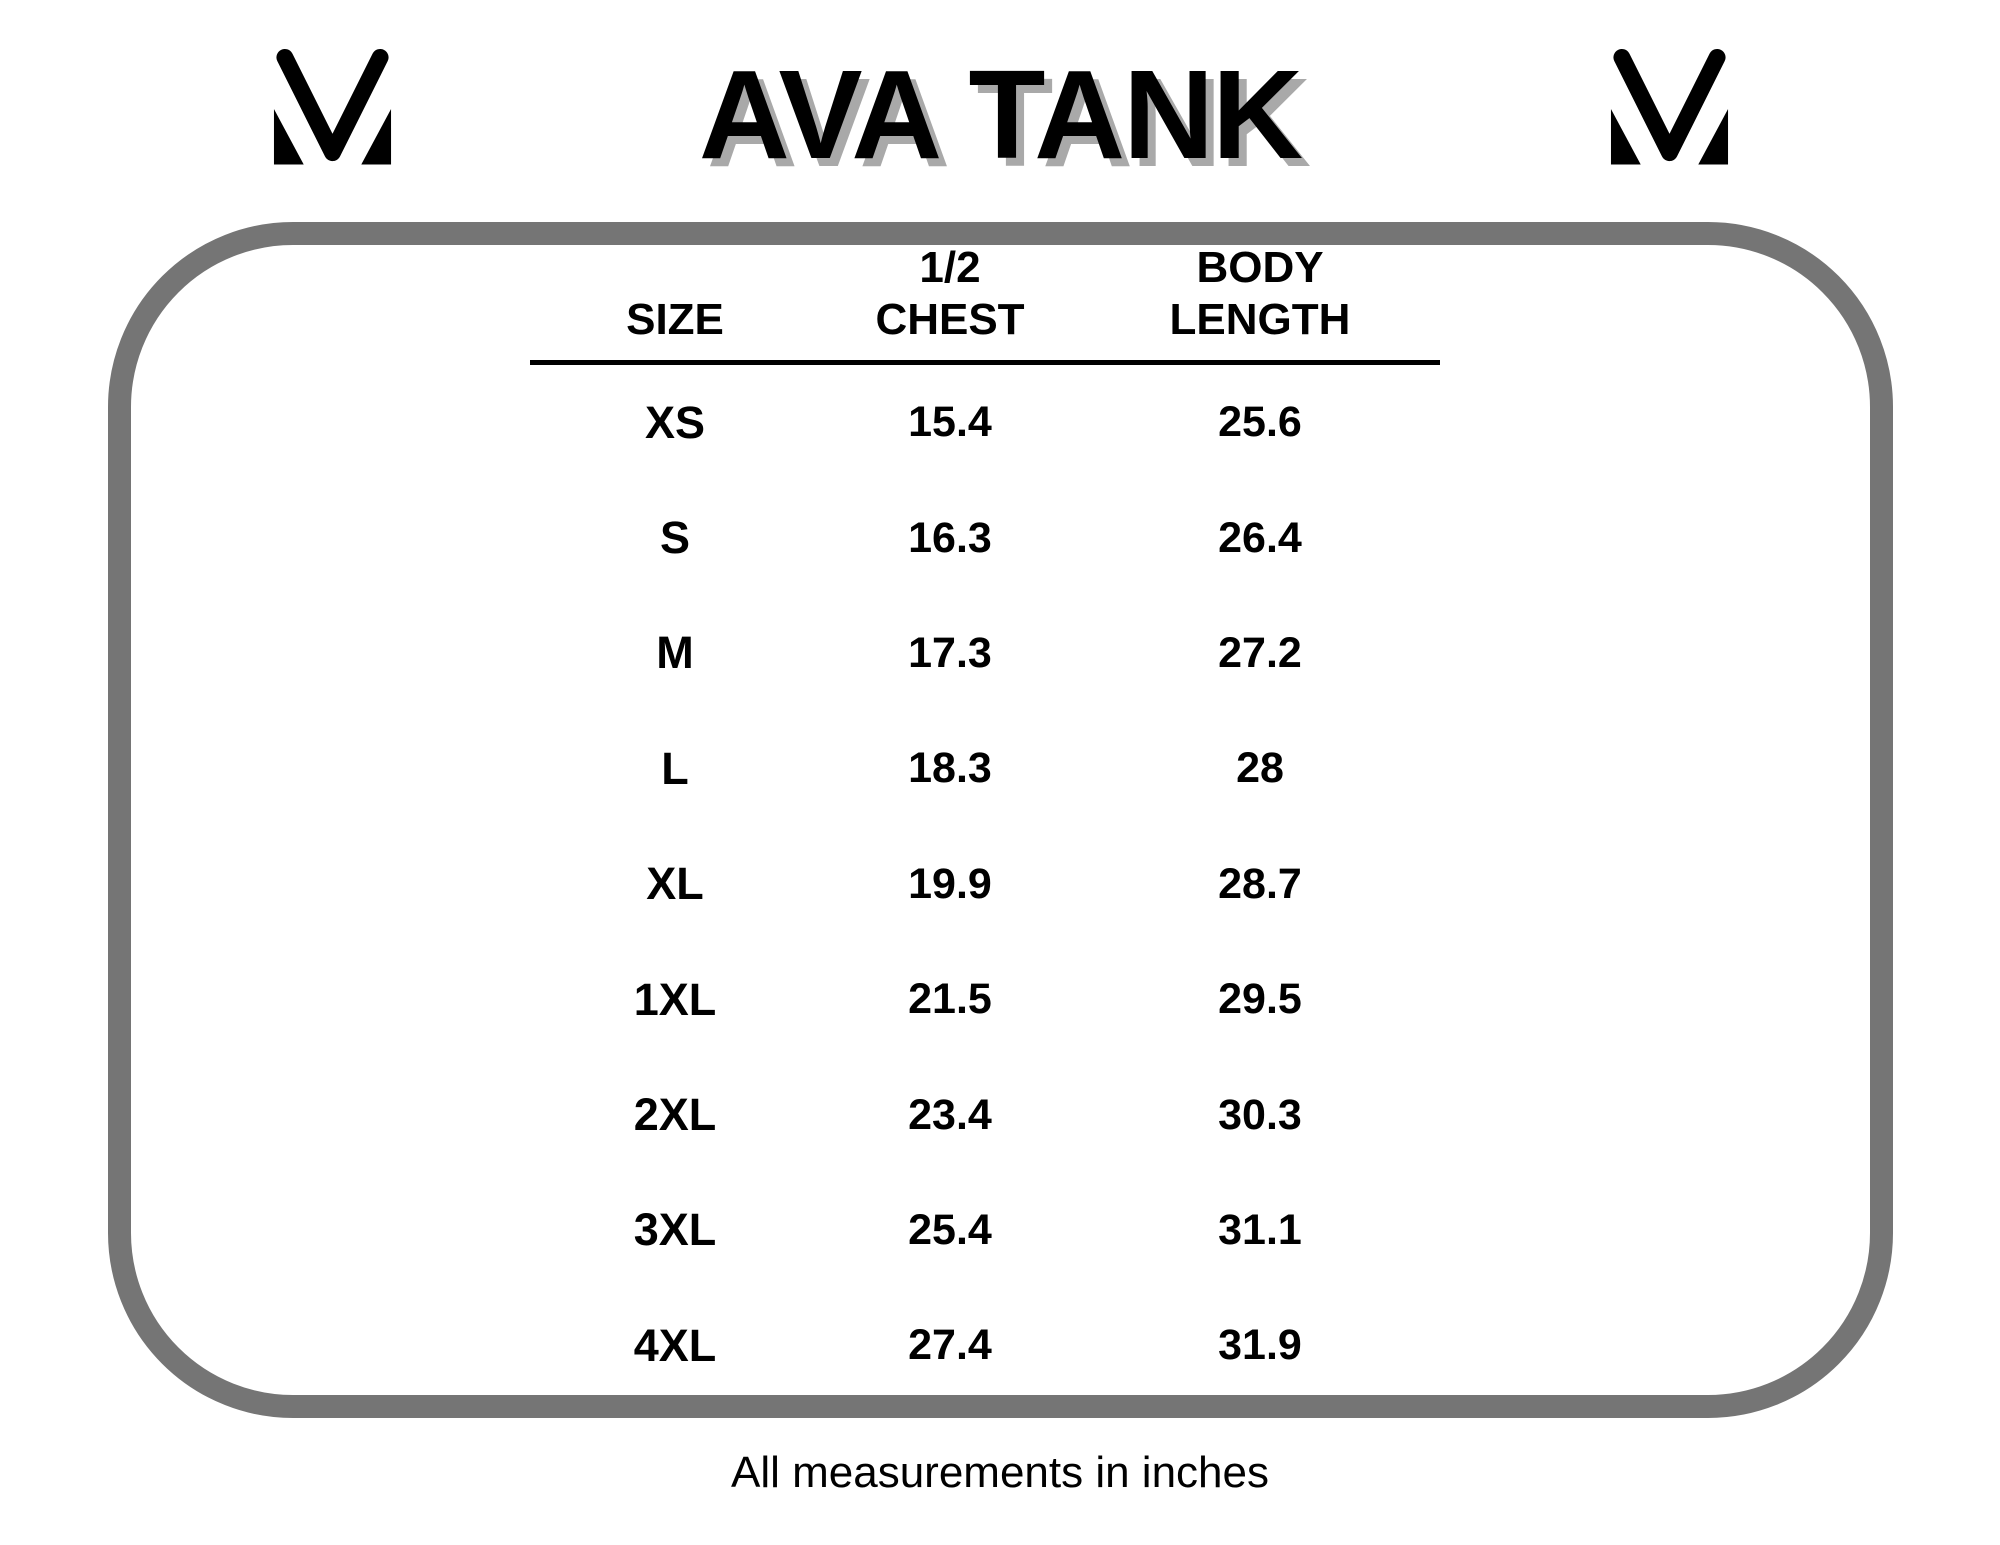 The width and height of the screenshot is (2000, 1545). Describe the element at coordinates (950, 999) in the screenshot. I see `half-chest-value-cell: 21.5` at that location.